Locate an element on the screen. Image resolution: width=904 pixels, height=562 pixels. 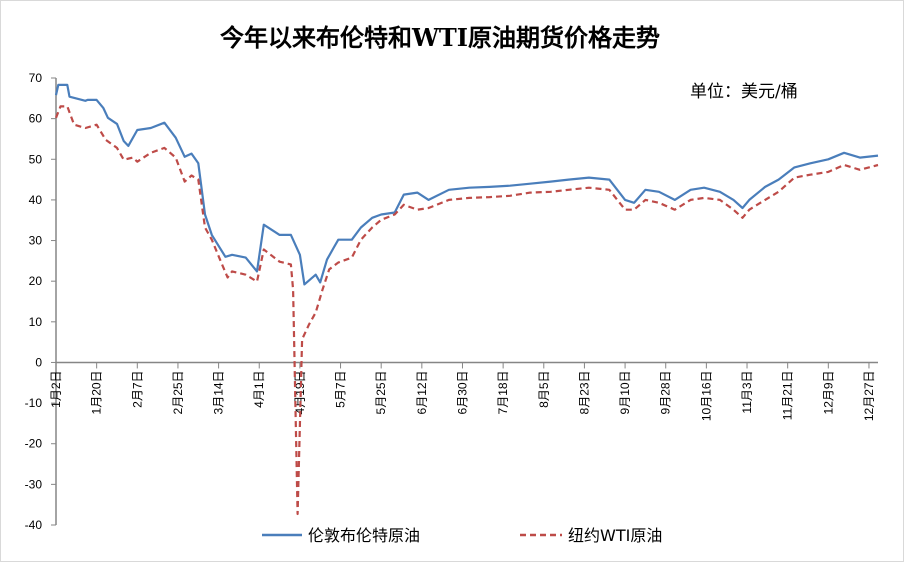
x-tick-label: 2月25日 is located at coordinates (178, 392).